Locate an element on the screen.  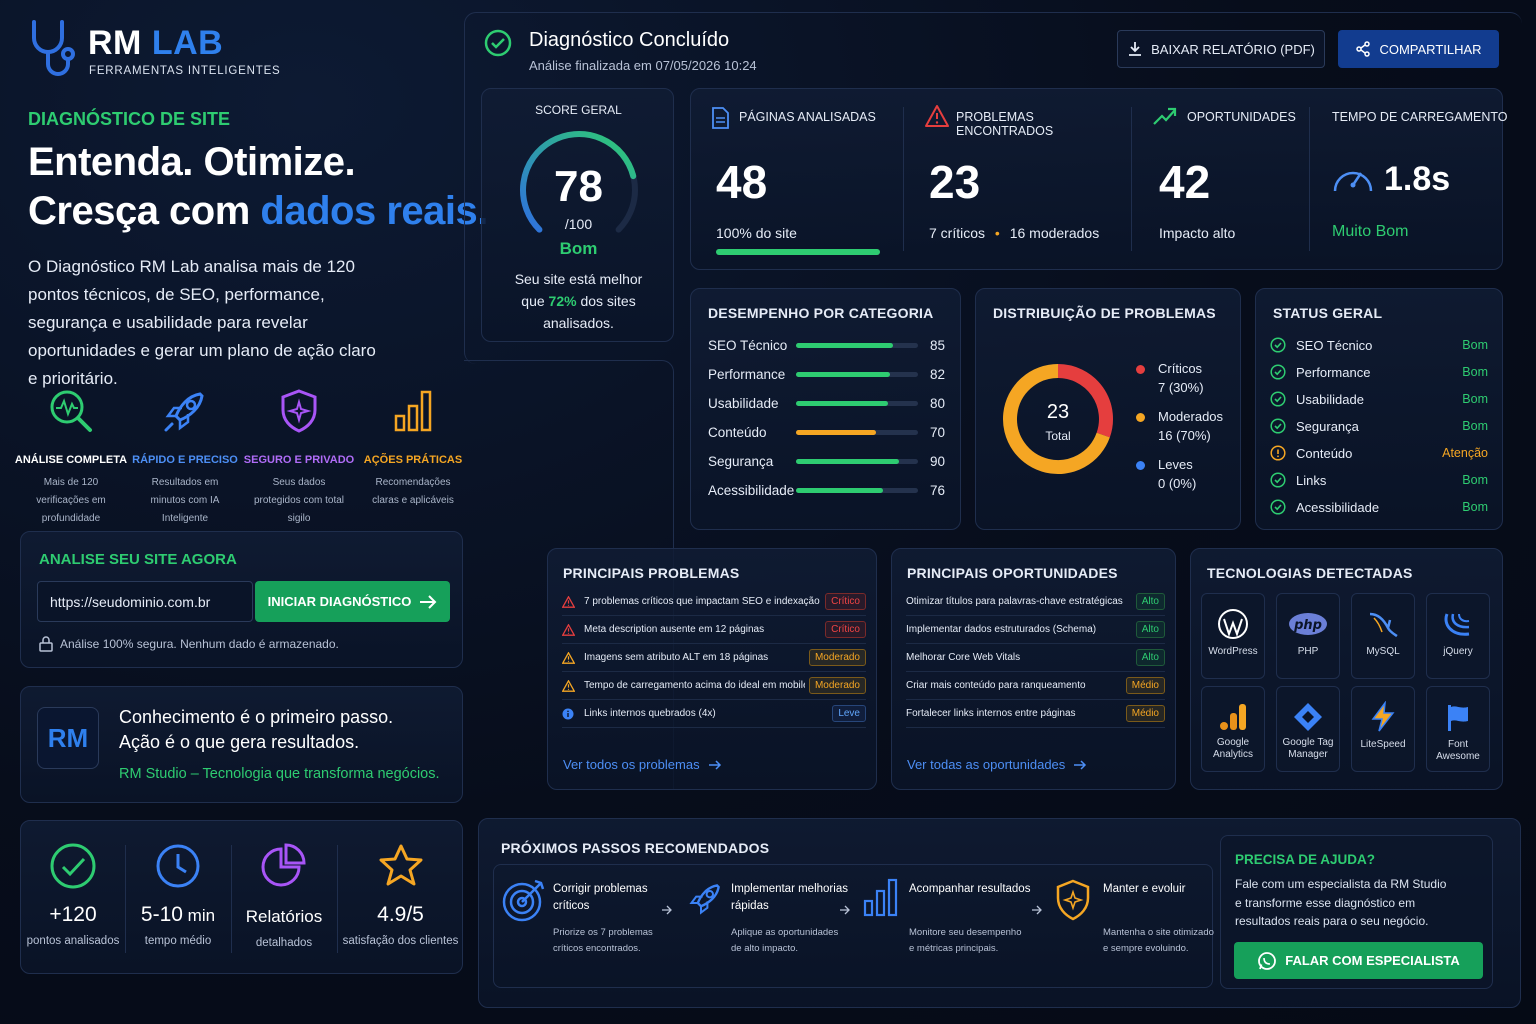
stat-tempo: 5-10 min tempo médio is located at coordinates (178, 894).